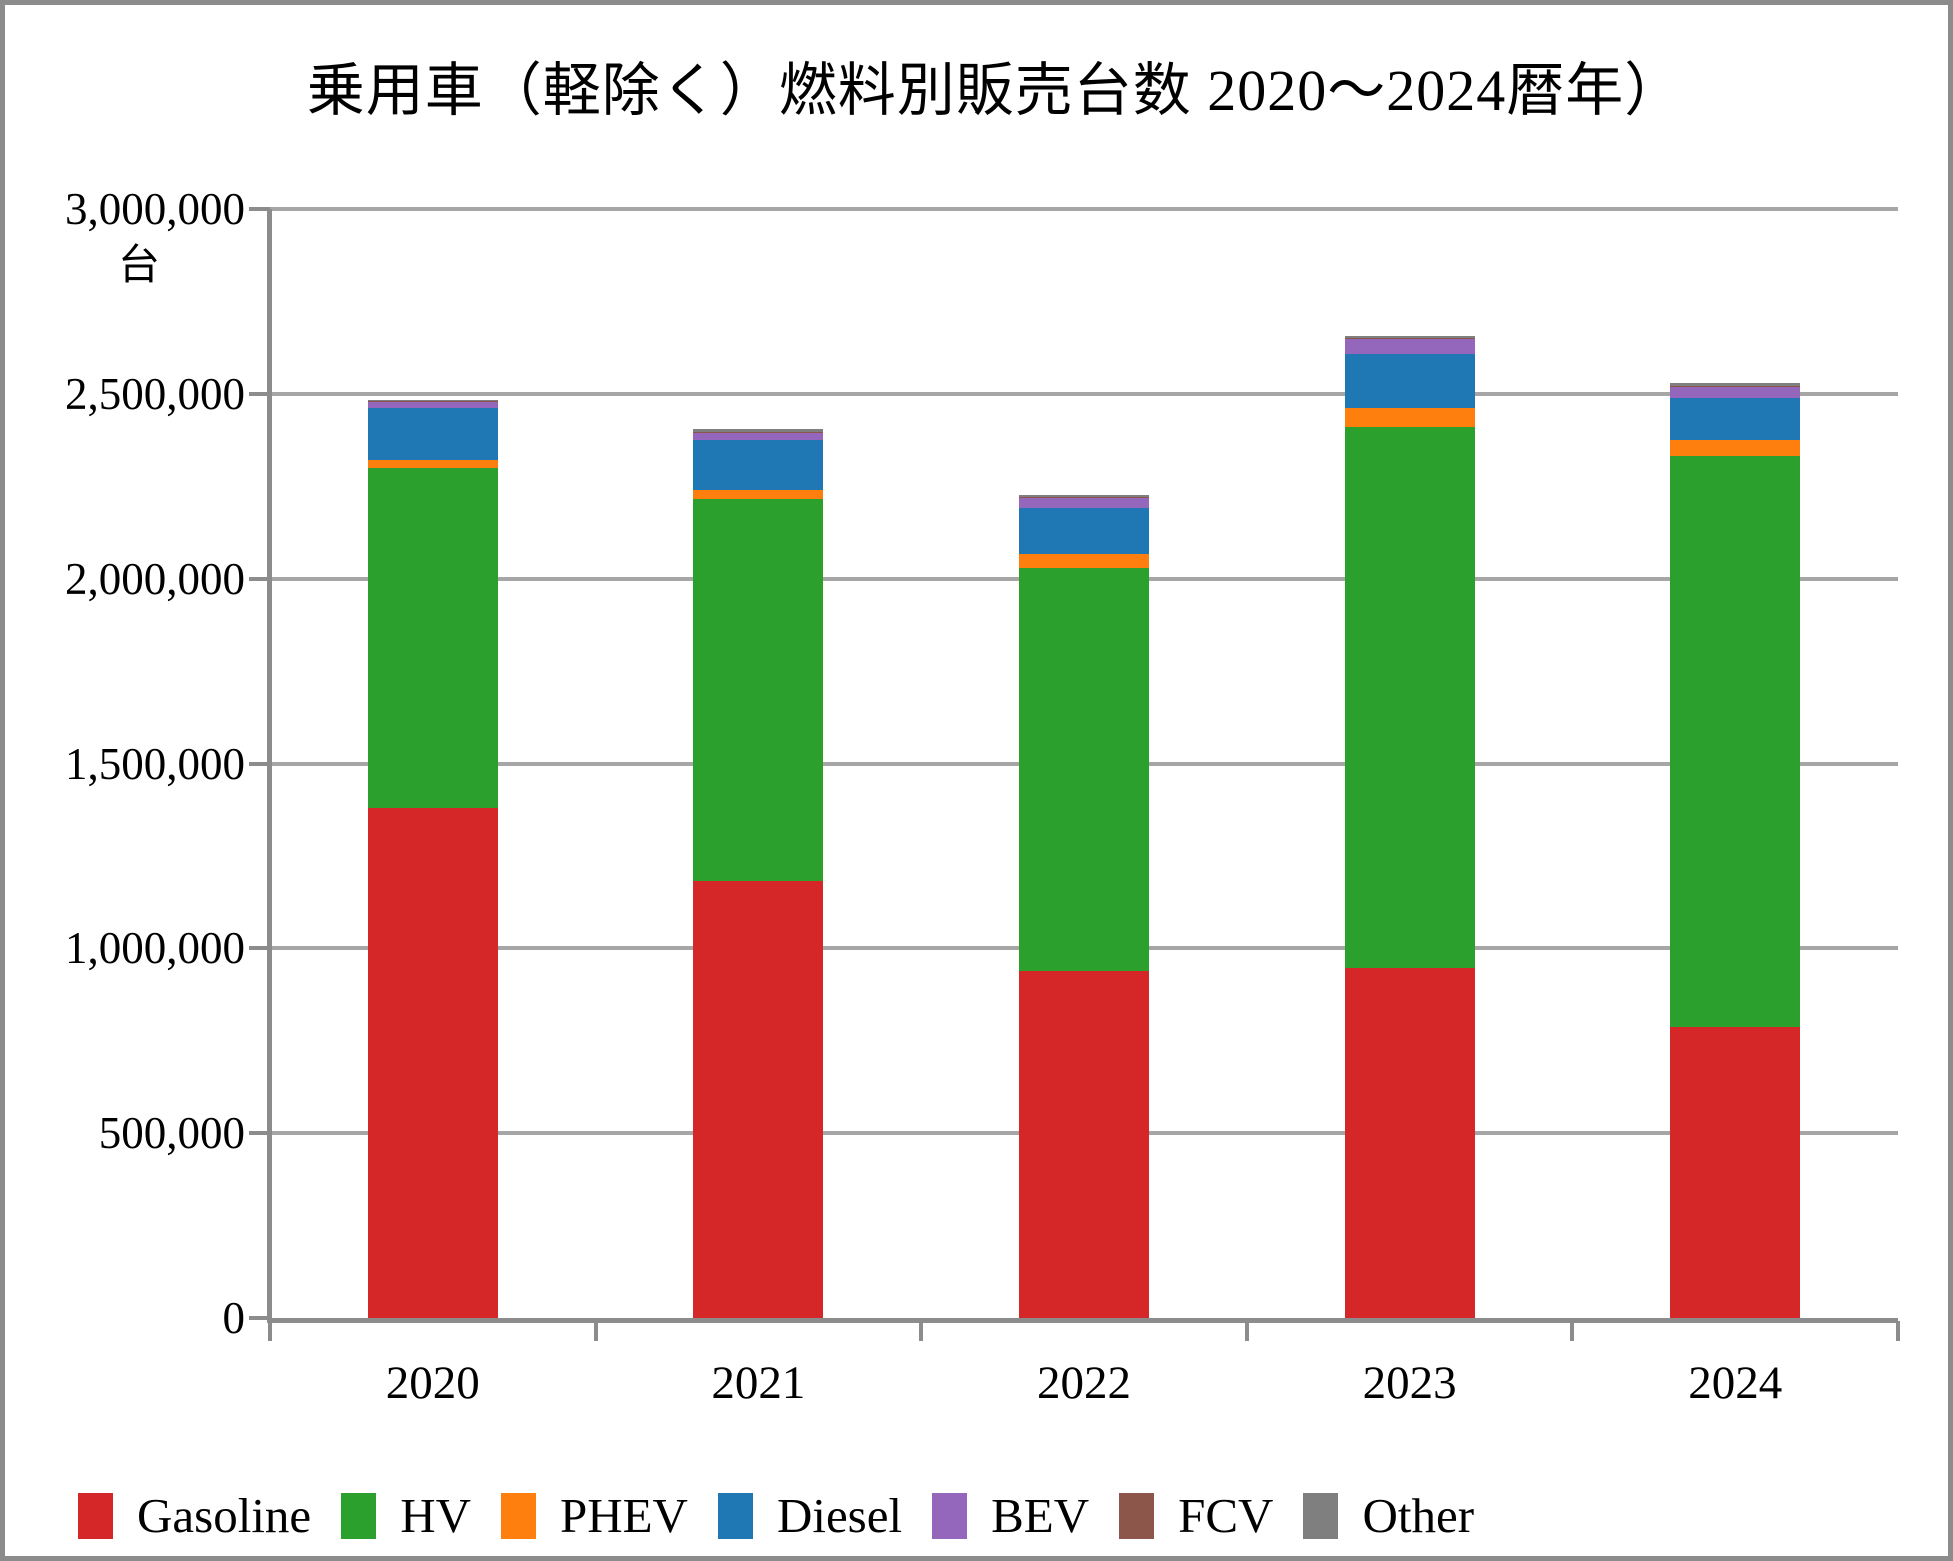 Image resolution: width=1953 pixels, height=1561 pixels. I want to click on bar-segment-BEV-2022, so click(1084, 503).